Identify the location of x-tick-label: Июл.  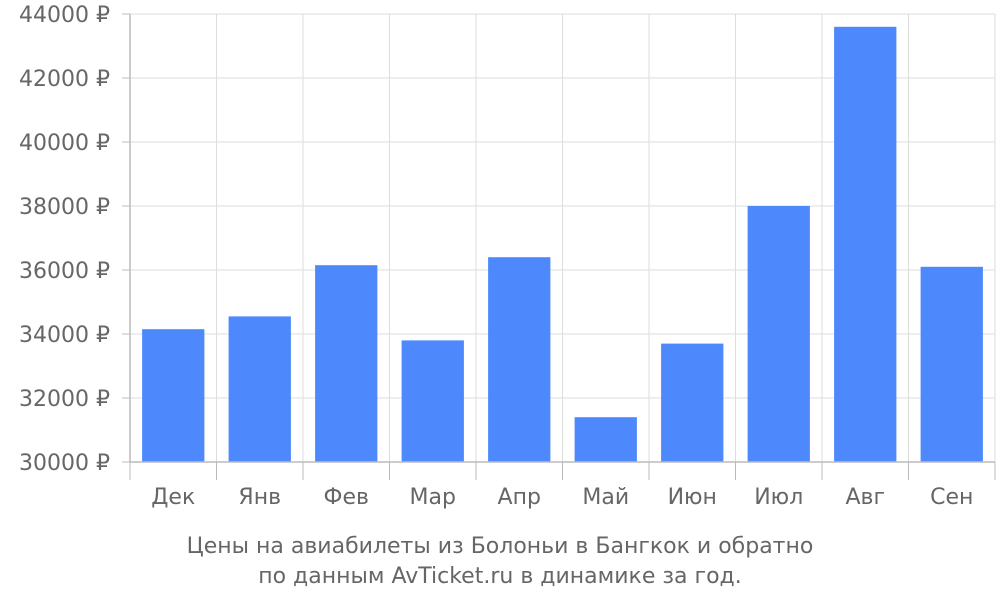
(778, 497).